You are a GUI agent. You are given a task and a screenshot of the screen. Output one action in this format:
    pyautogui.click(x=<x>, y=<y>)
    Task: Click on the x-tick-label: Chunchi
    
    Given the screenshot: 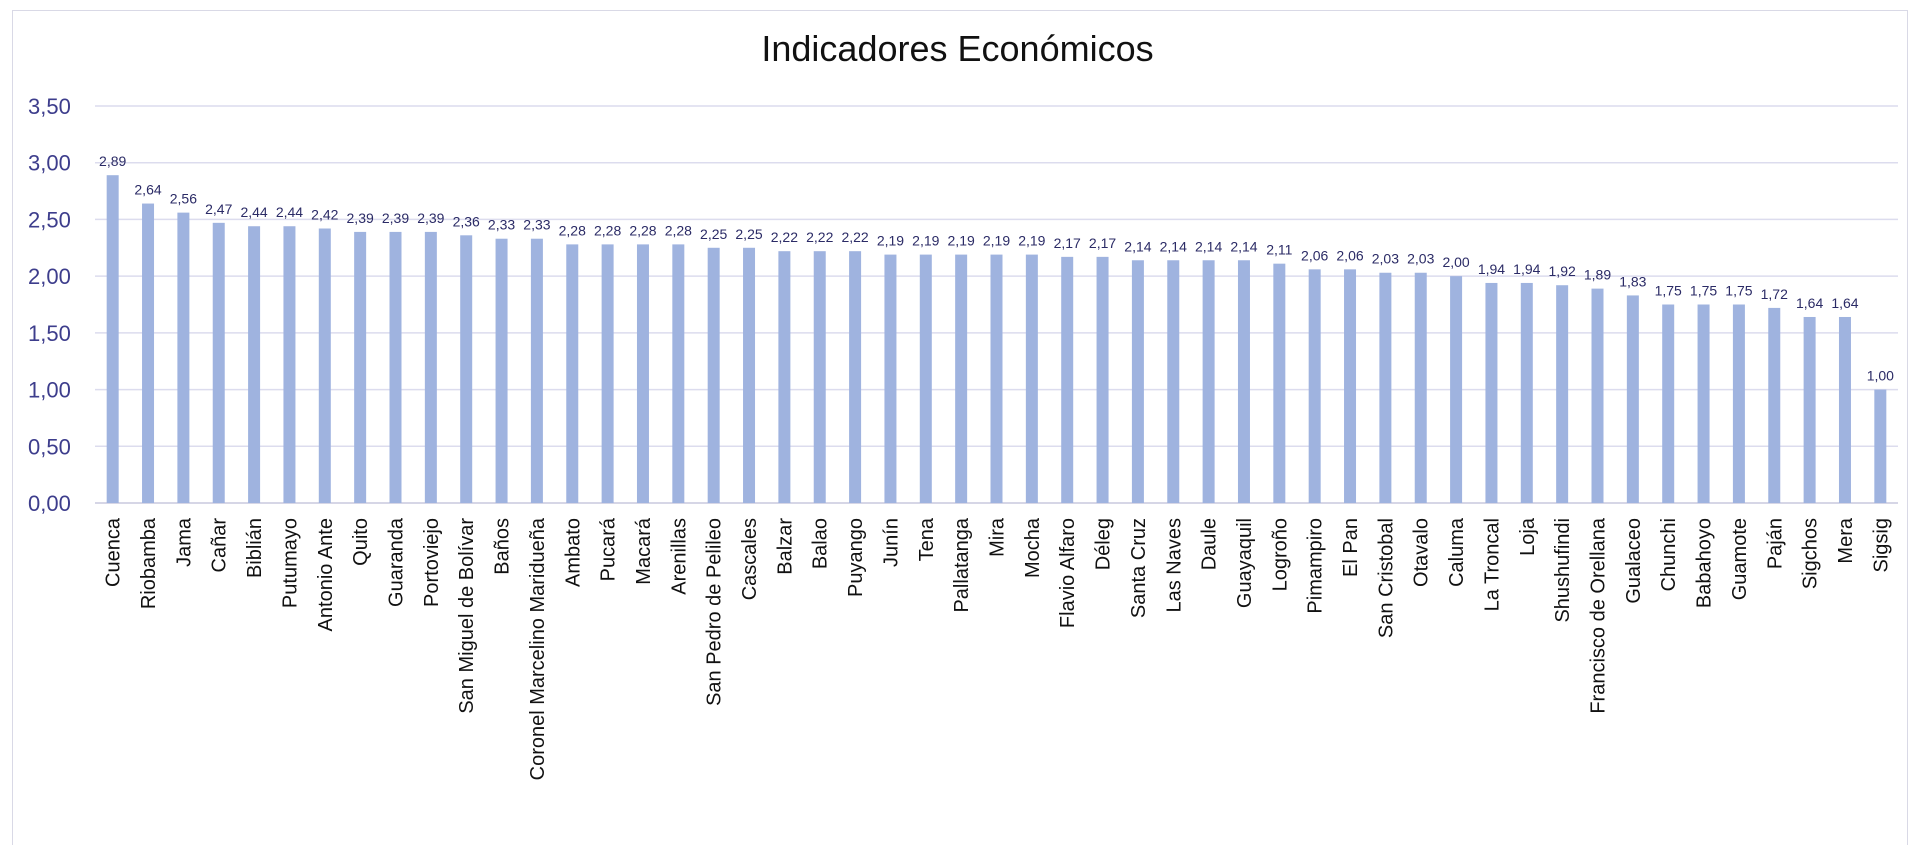 What is the action you would take?
    pyautogui.click(x=1669, y=554)
    